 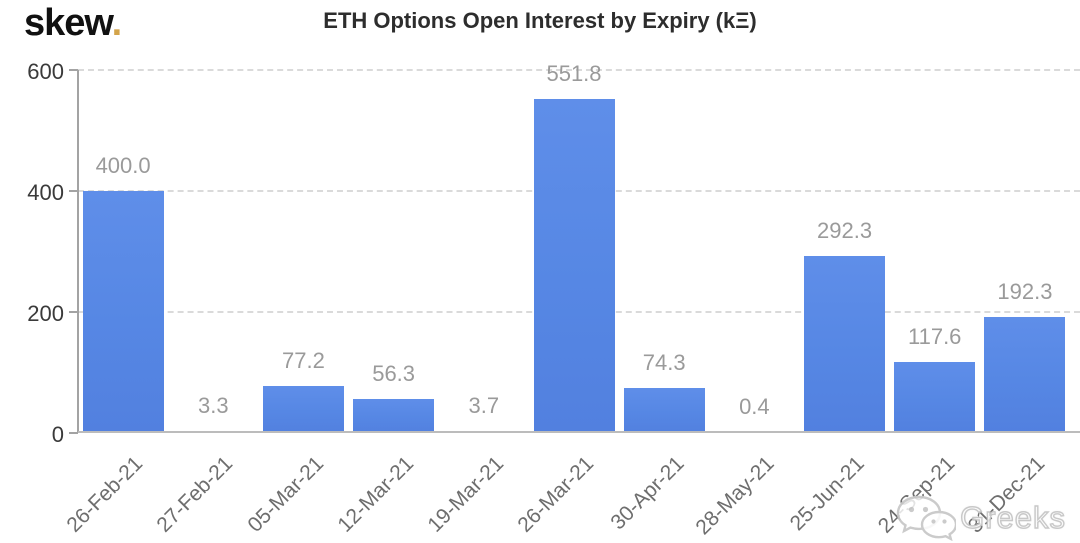 What do you see at coordinates (926, 518) in the screenshot?
I see `wechat-icon` at bounding box center [926, 518].